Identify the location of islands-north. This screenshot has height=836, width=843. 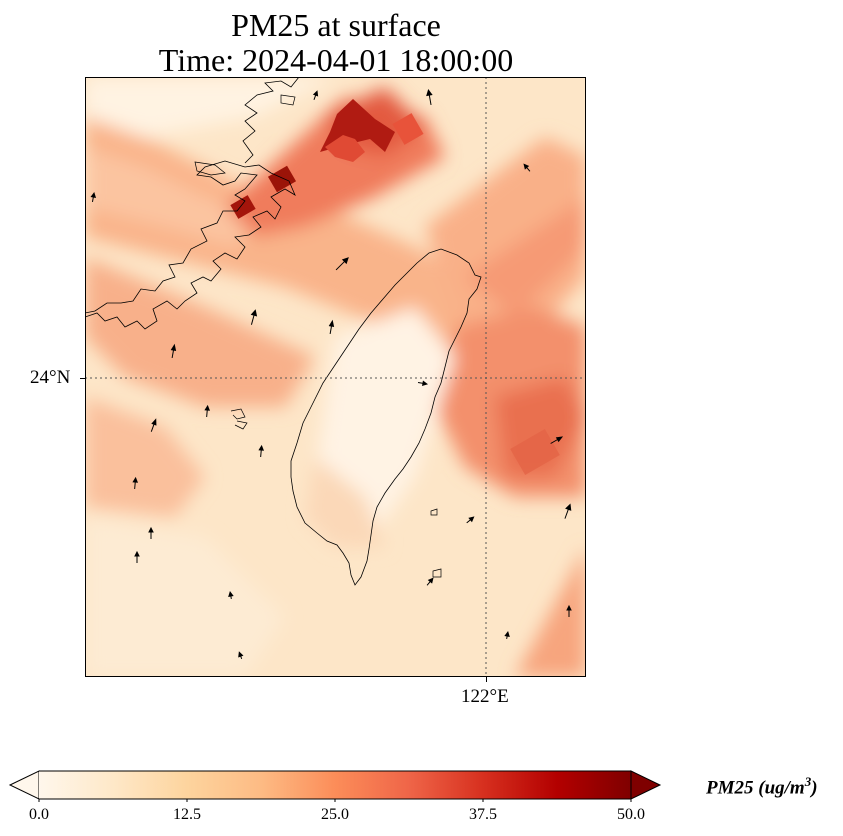
(245, 135).